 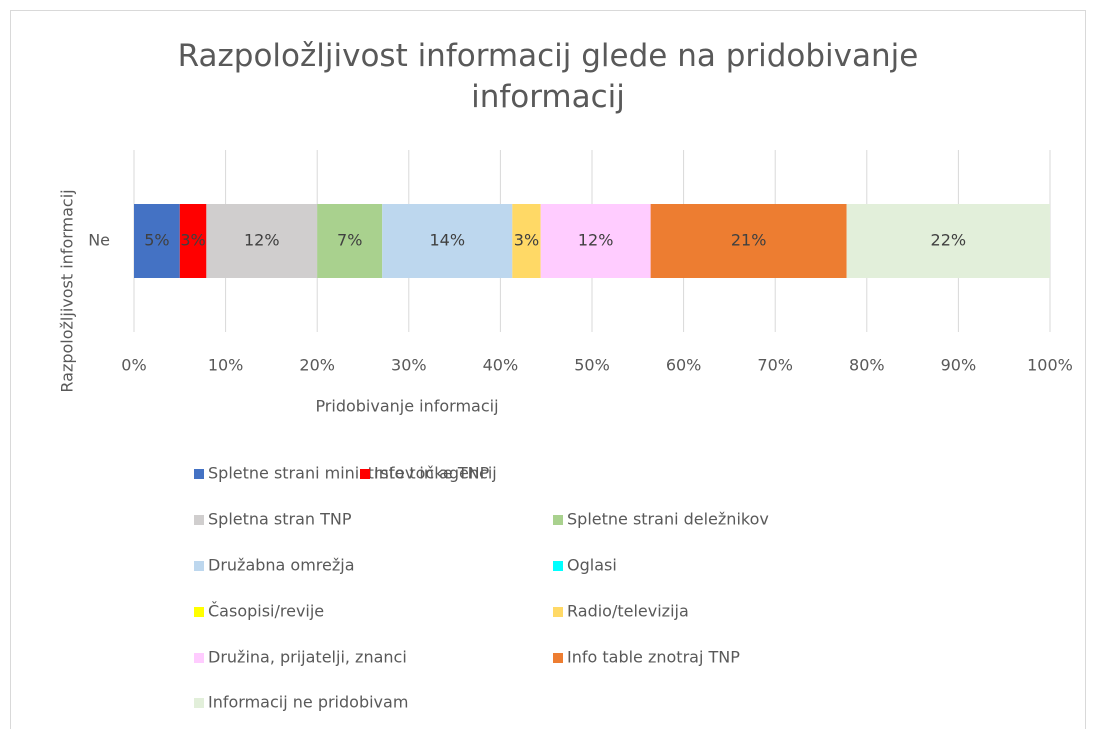 I want to click on data-label: 5%, so click(x=156, y=240).